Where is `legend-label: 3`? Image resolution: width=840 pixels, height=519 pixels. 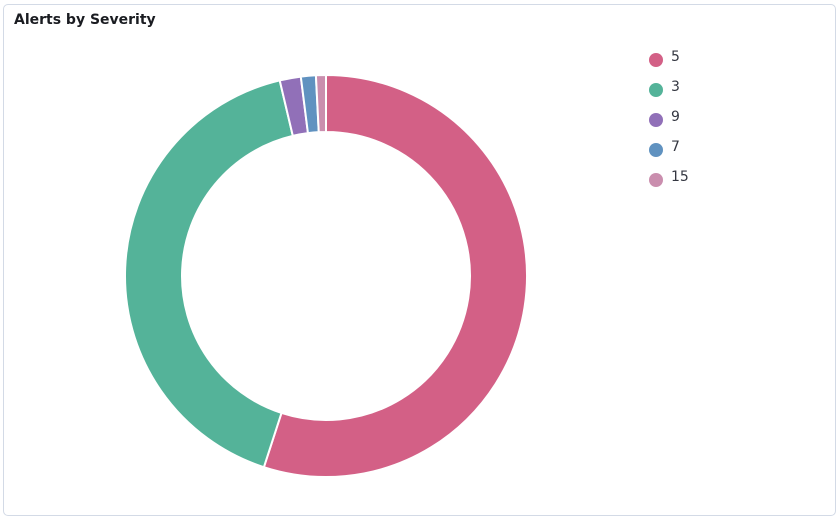 legend-label: 3 is located at coordinates (675, 87).